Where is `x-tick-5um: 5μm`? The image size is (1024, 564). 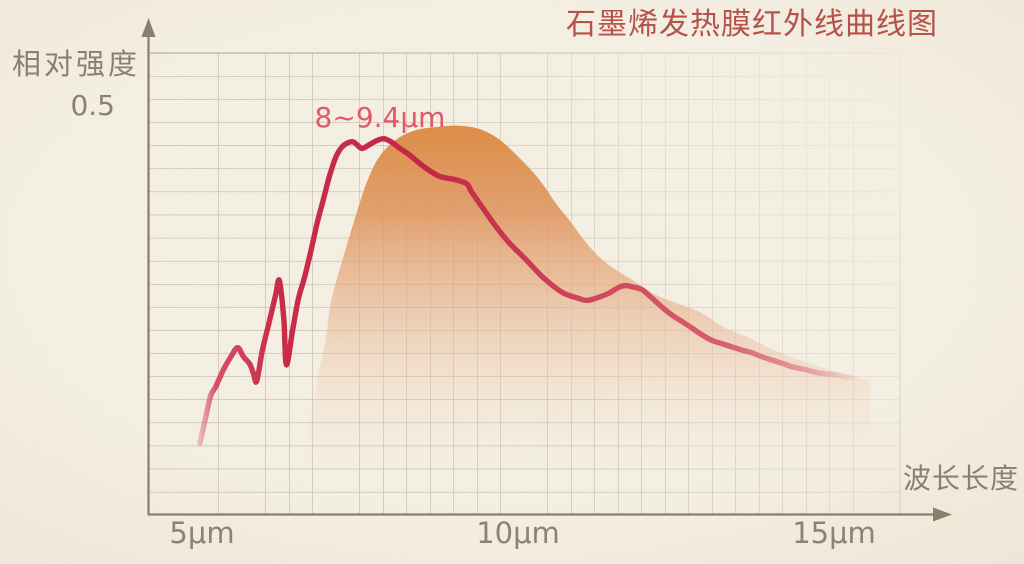 x-tick-5um: 5μm is located at coordinates (202, 533).